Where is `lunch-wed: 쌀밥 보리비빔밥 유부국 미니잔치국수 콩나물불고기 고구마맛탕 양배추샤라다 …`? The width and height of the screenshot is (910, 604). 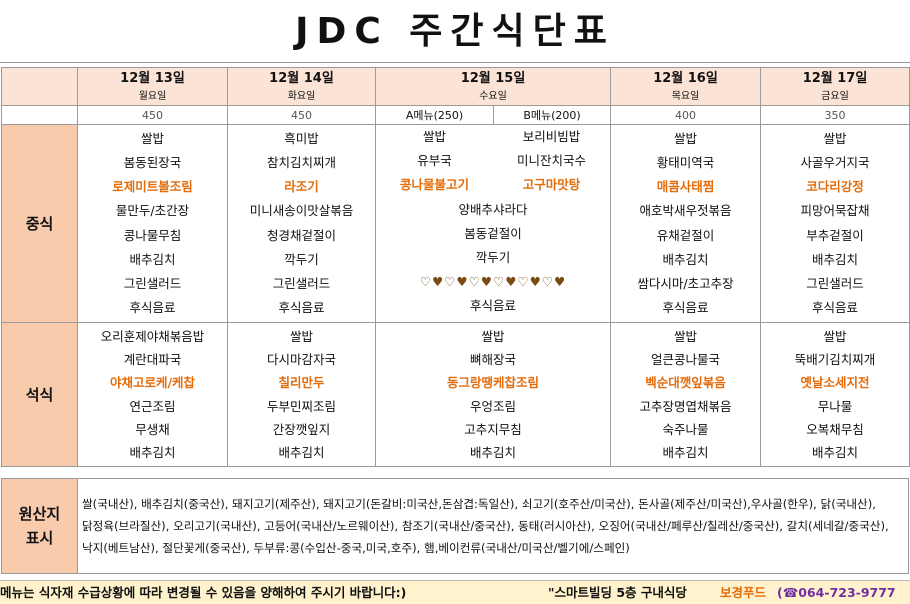 lunch-wed: 쌀밥 보리비빔밥 유부국 미니잔치국수 콩나물불고기 고구마맛탕 양배추샤라다 … is located at coordinates (493, 223).